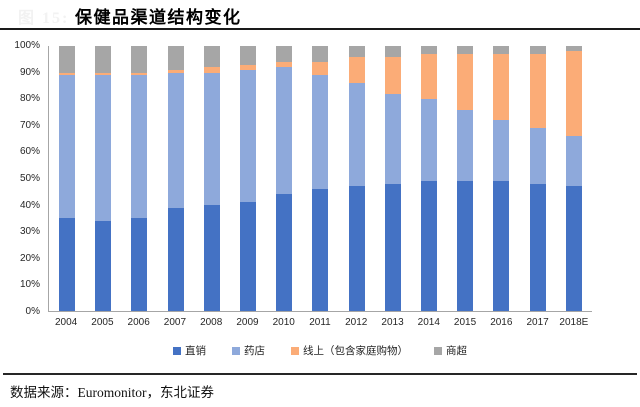 Image resolution: width=640 pixels, height=407 pixels. Describe the element at coordinates (501, 322) in the screenshot. I see `x-tick-label: 2016` at that location.